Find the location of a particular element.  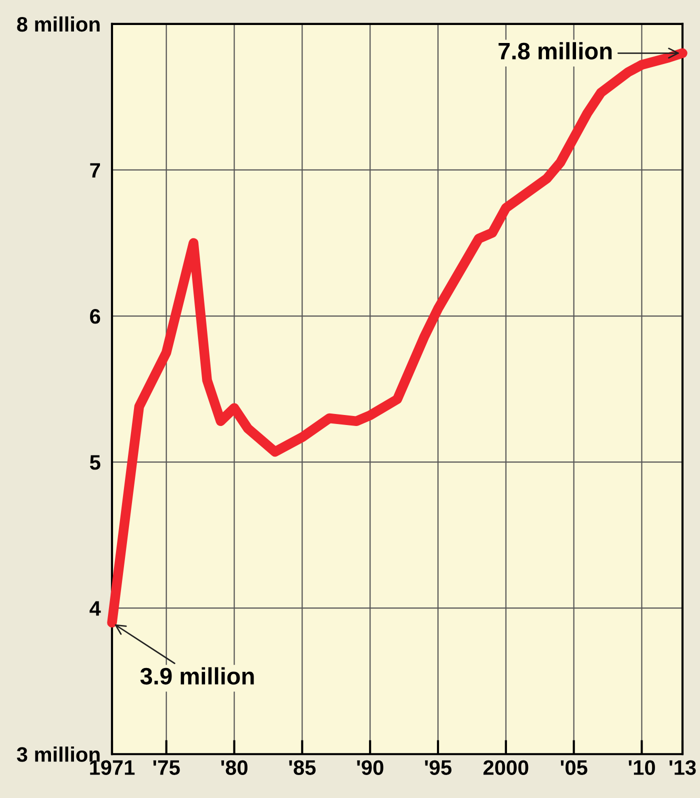

y-tick-label: 3 million is located at coordinates (58, 754).